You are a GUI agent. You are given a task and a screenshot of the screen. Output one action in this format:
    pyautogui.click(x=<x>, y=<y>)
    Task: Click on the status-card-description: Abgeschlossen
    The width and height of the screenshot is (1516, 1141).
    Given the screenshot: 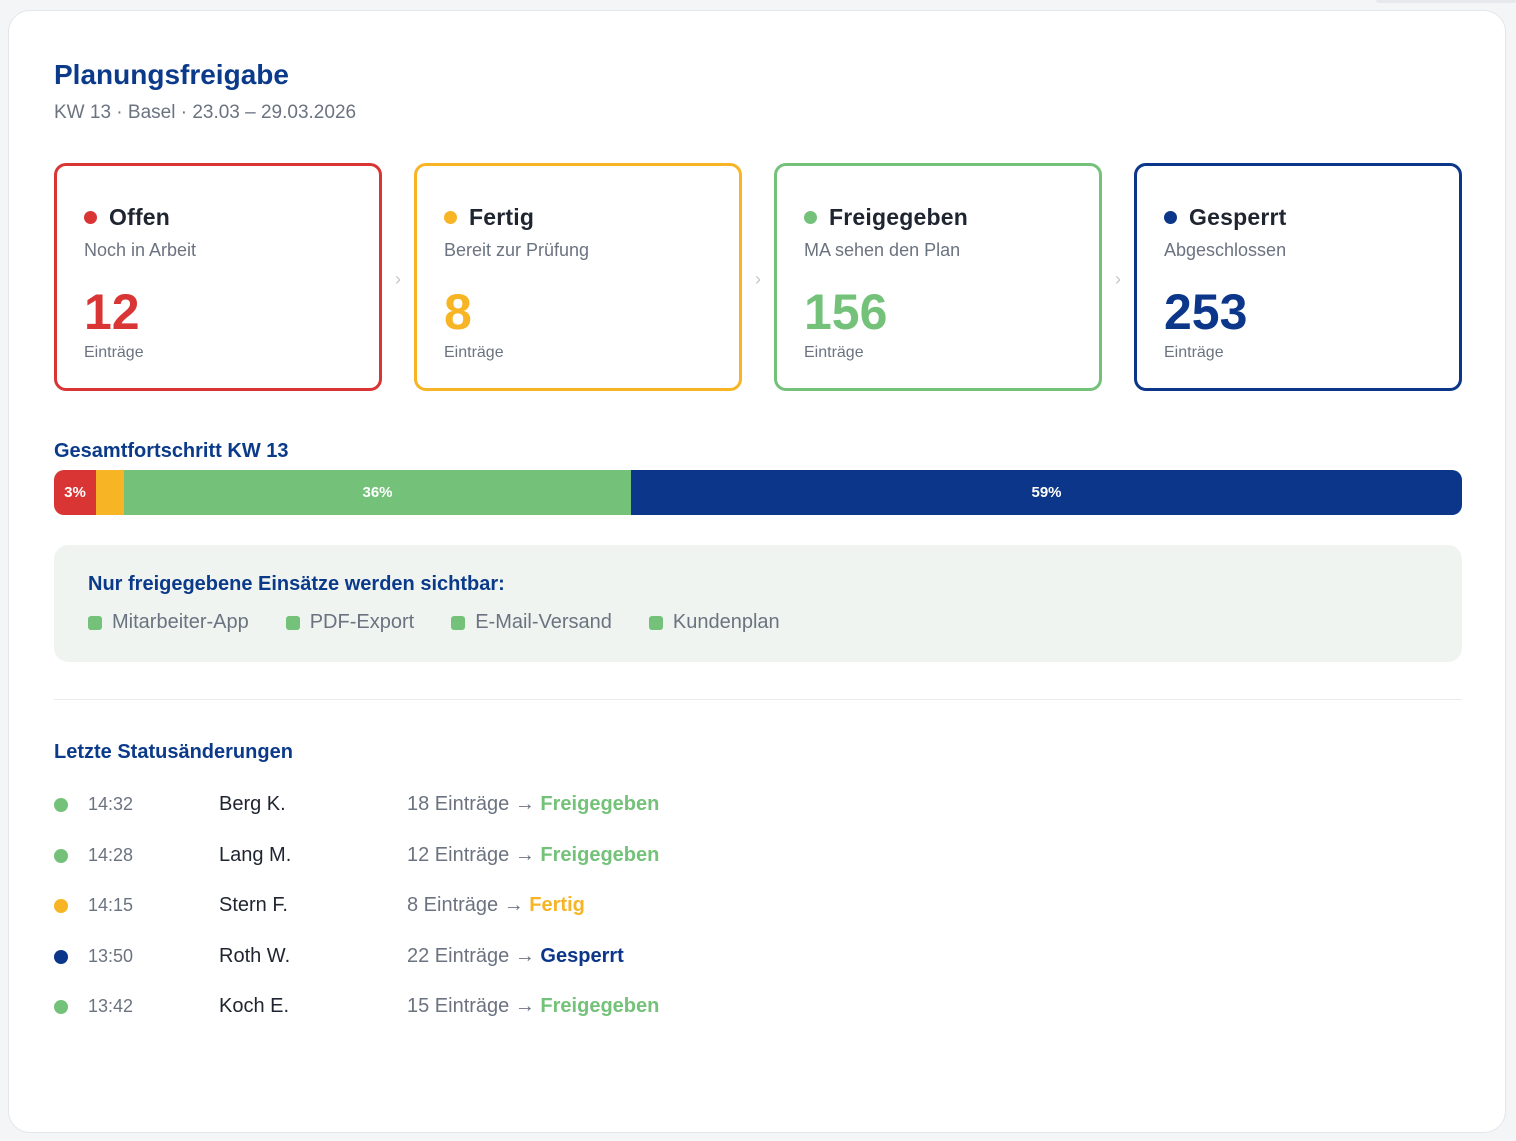 What is the action you would take?
    pyautogui.click(x=1225, y=250)
    